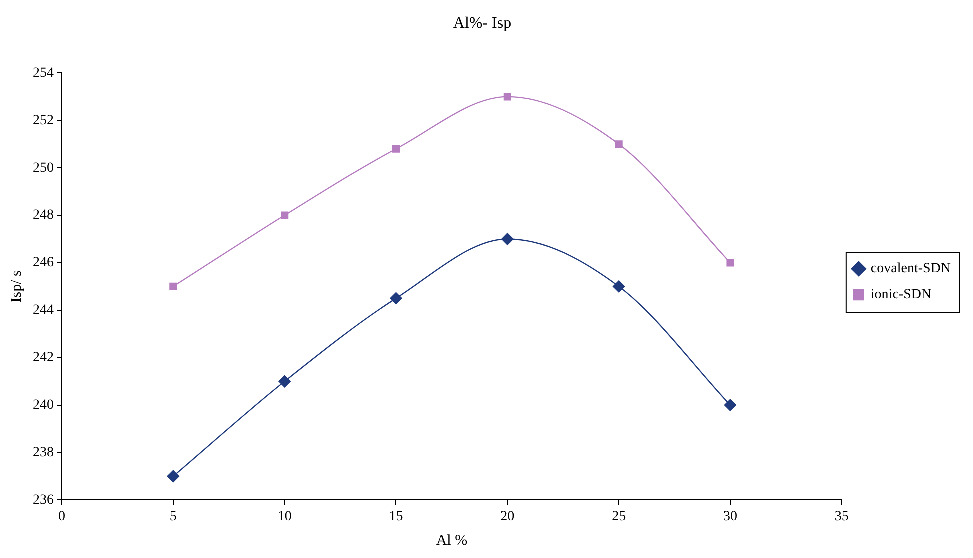  I want to click on y-tick-label: 242, so click(43, 358).